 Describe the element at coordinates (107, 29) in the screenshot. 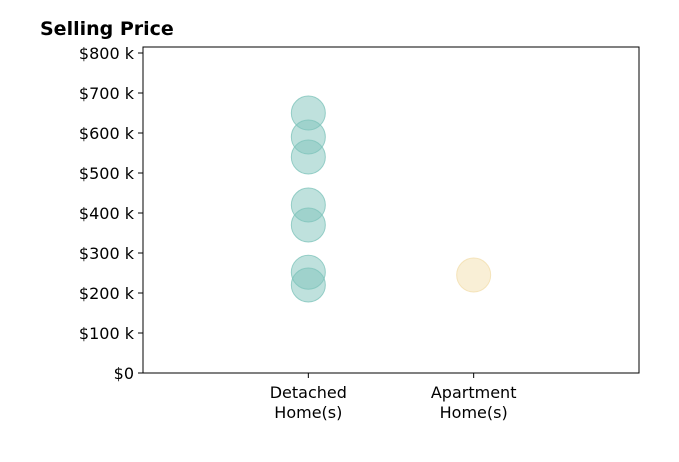

I see `chart-title: Selling Price` at that location.